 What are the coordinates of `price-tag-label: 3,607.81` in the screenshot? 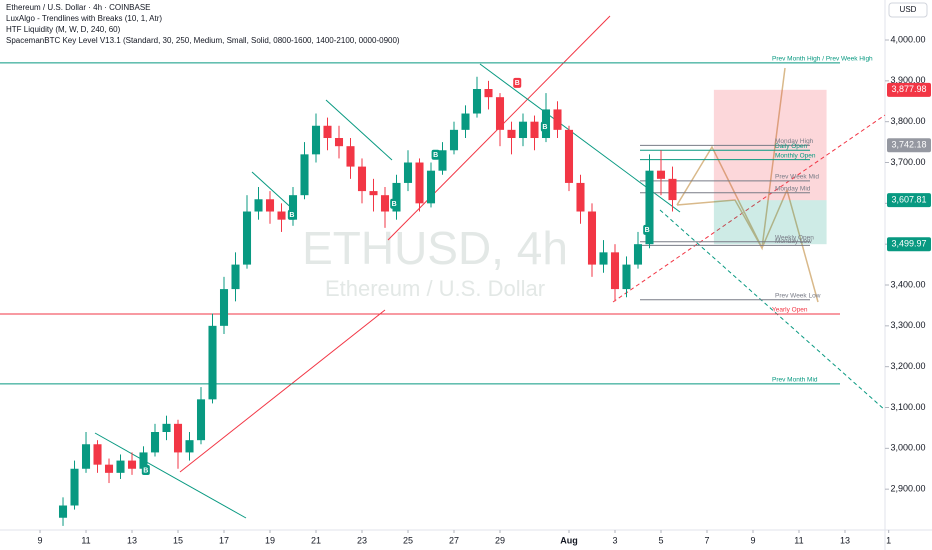 It's located at (908, 200).